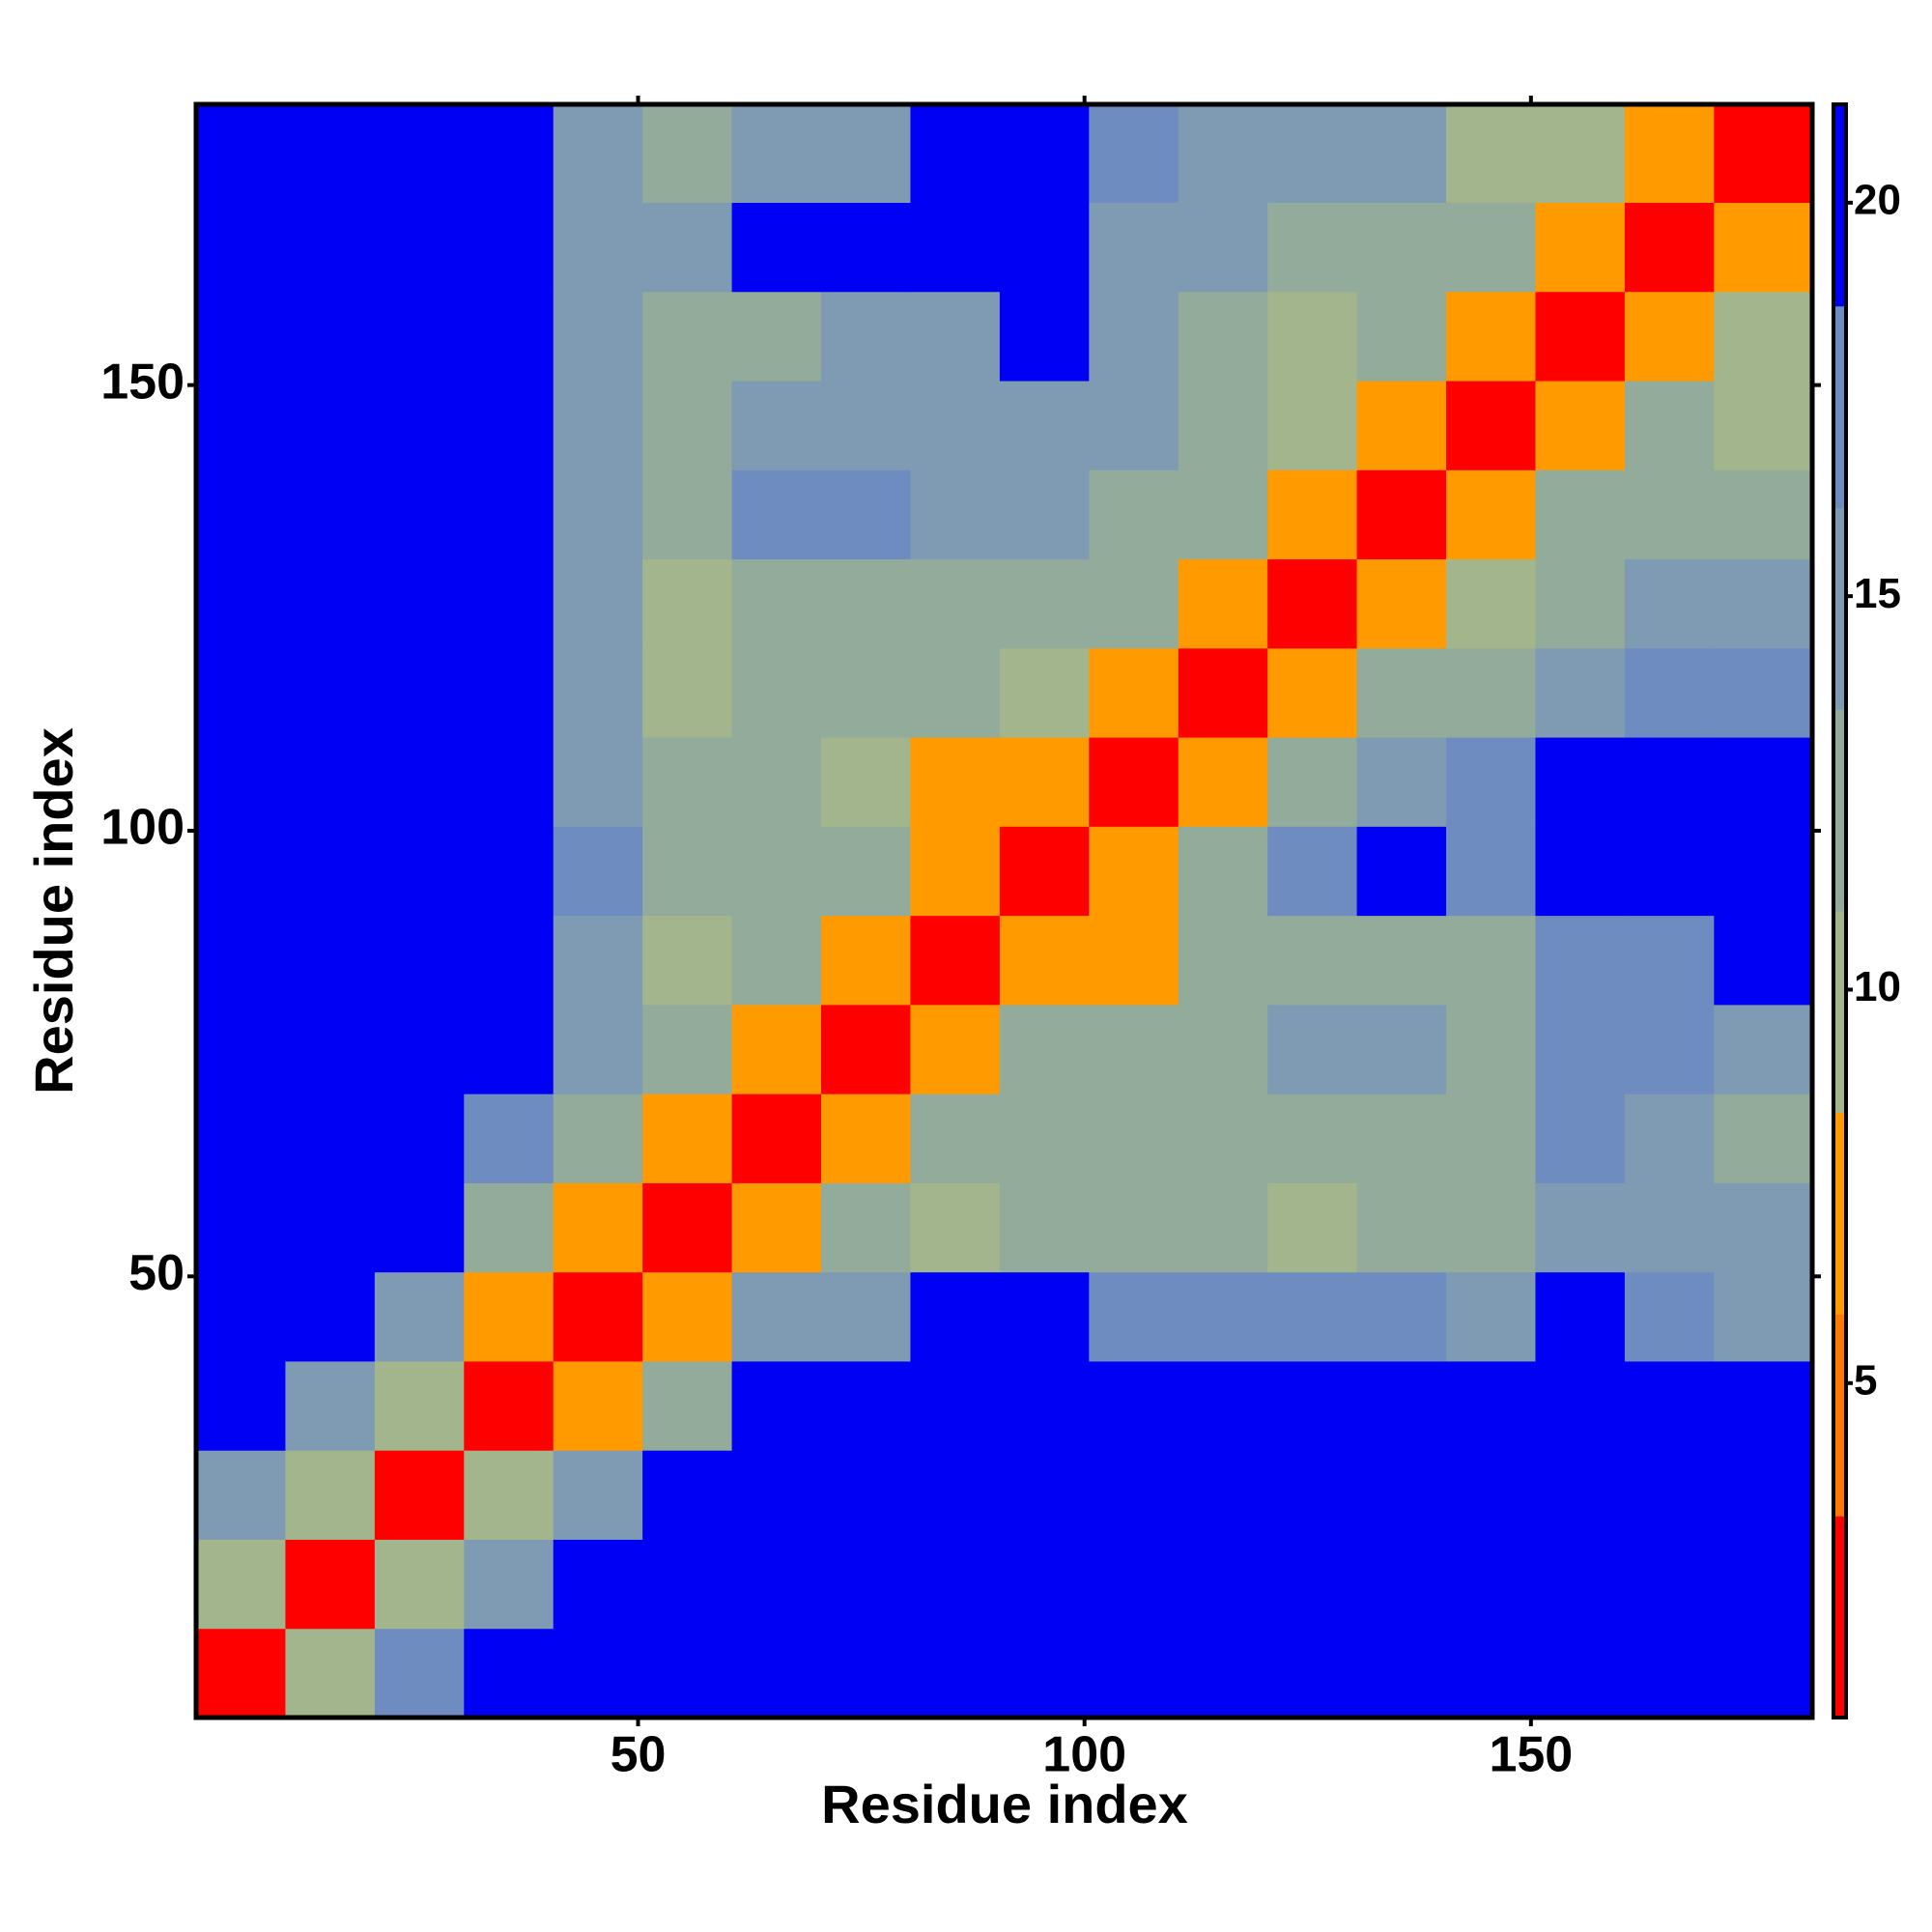 The height and width of the screenshot is (1932, 1932). I want to click on y-axis-title: Residue index, so click(53, 910).